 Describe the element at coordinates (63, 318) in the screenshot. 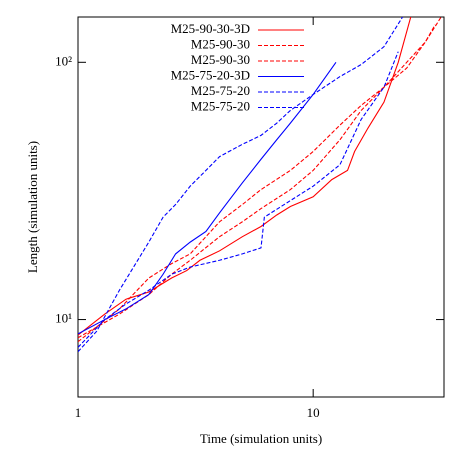

I see `y-tick-label: 10¹` at that location.